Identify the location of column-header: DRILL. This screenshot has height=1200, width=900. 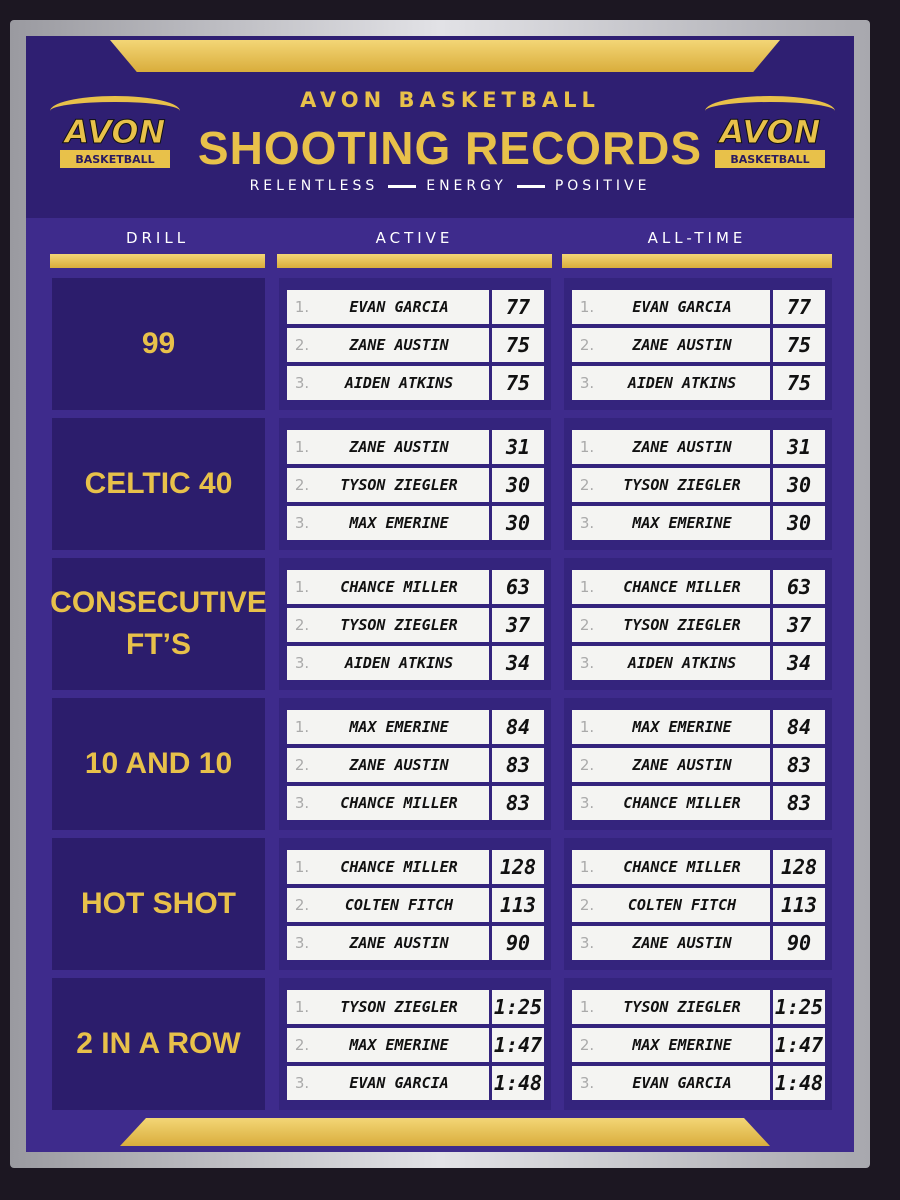
(157, 238).